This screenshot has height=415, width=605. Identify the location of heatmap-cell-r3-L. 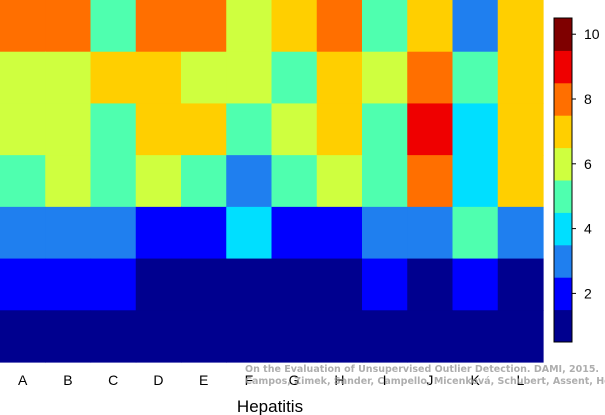
(520, 129).